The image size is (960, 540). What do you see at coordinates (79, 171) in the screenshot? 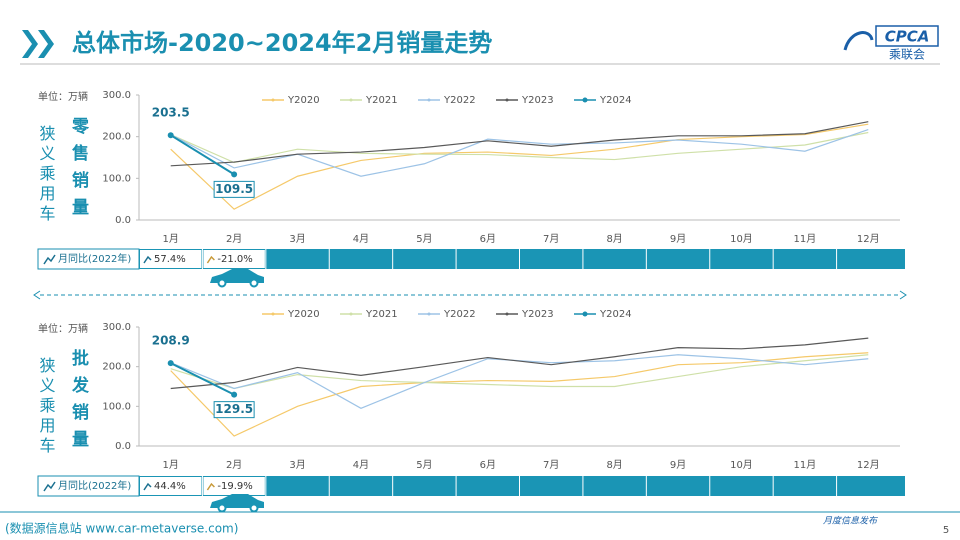
I see `metric-label: 零售销量` at bounding box center [79, 171].